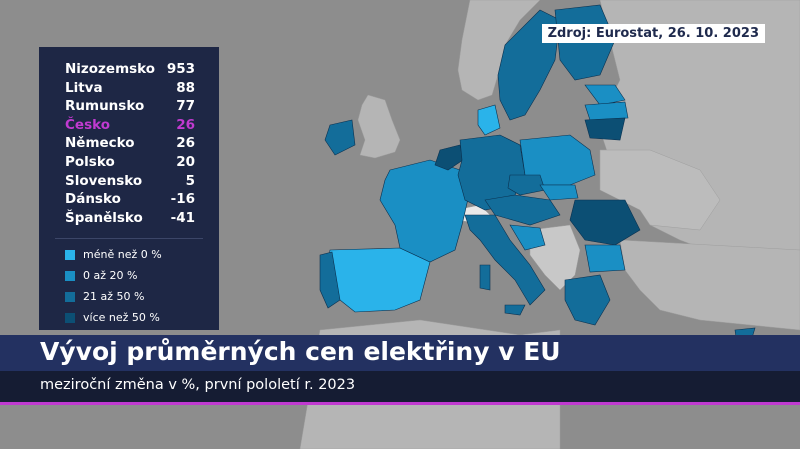 This screenshot has width=800, height=449. I want to click on ranking-row: Španělsko -41, so click(129, 219).